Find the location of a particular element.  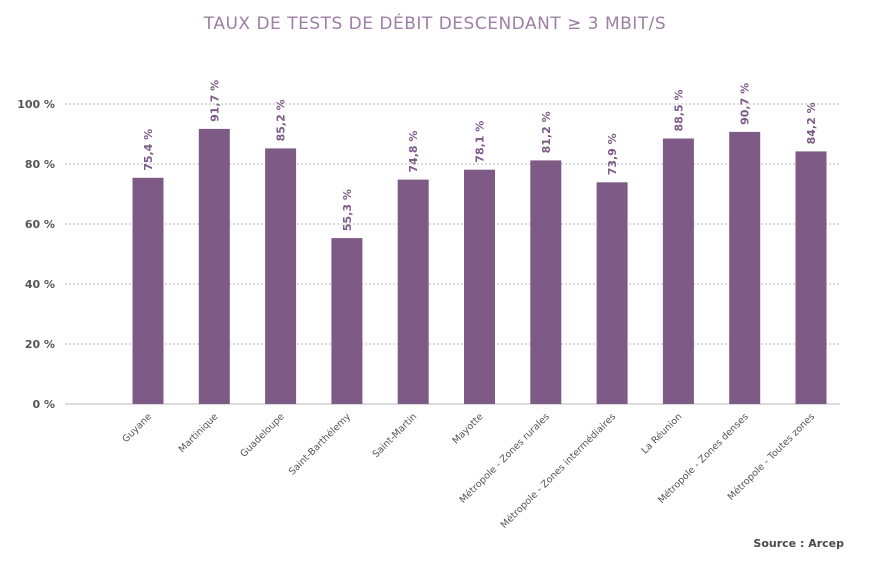

y-tick-label: 0 % is located at coordinates (43, 404).